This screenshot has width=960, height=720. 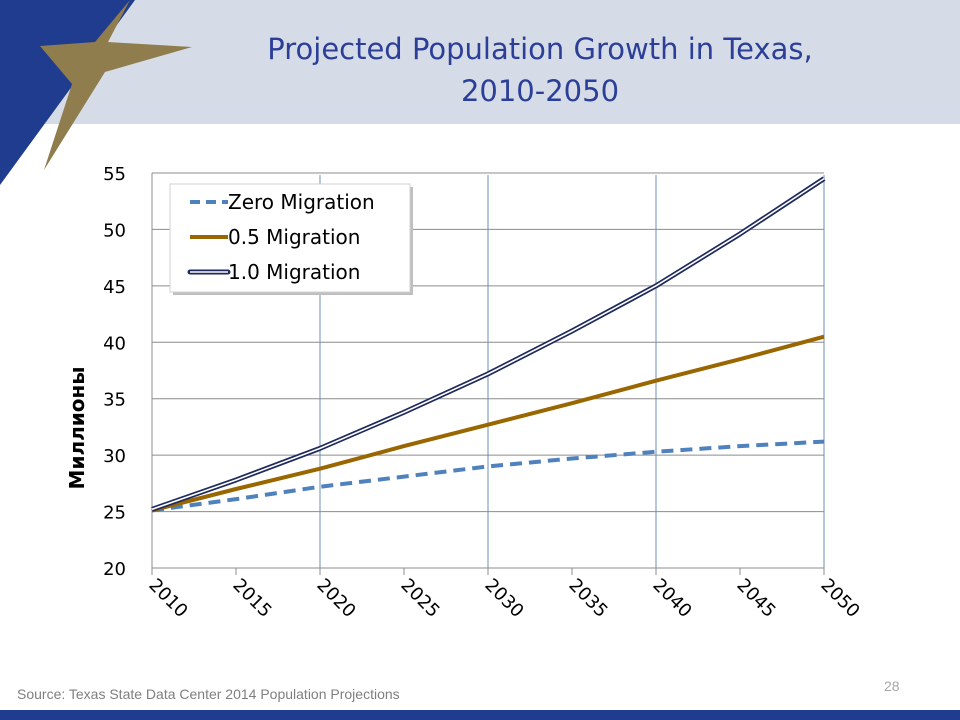 What do you see at coordinates (540, 91) in the screenshot?
I see `title-line-2: 2010-2050` at bounding box center [540, 91].